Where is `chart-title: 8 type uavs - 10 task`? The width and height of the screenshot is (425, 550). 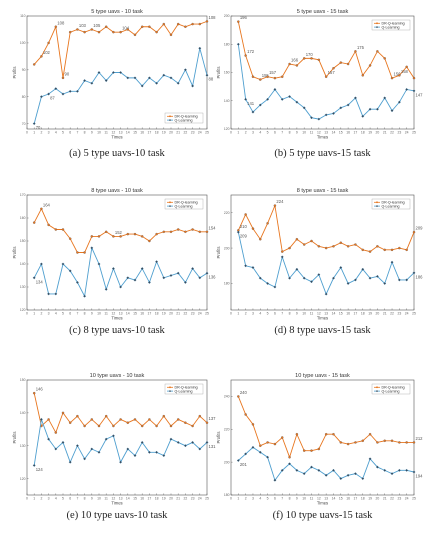 chart-title: 8 type uavs - 10 task is located at coordinates (117, 191).